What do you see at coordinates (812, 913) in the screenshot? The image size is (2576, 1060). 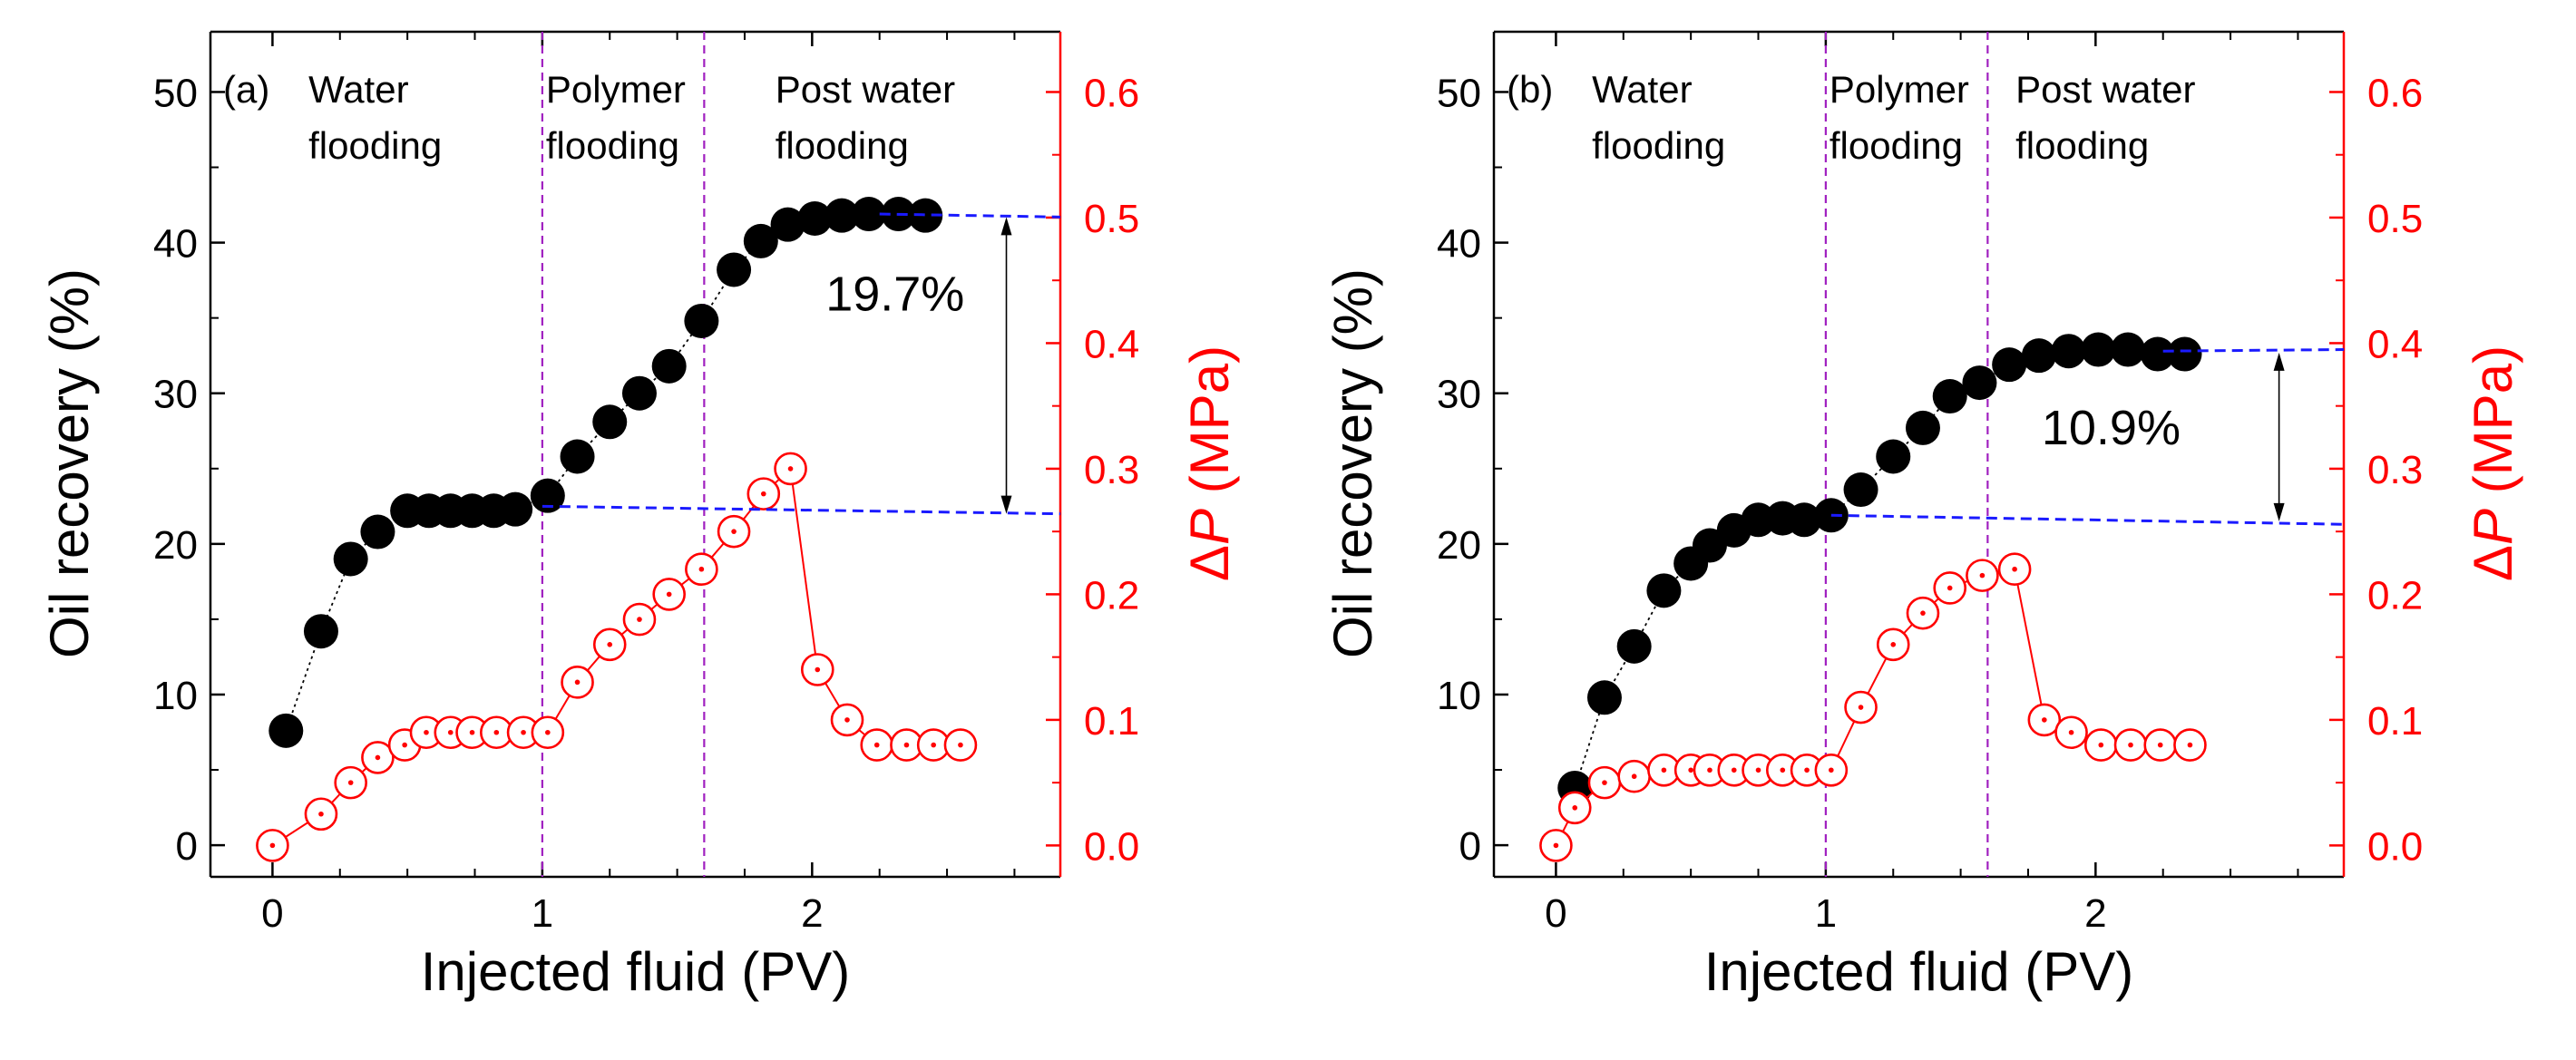 I see `x-tick-label: 2` at bounding box center [812, 913].